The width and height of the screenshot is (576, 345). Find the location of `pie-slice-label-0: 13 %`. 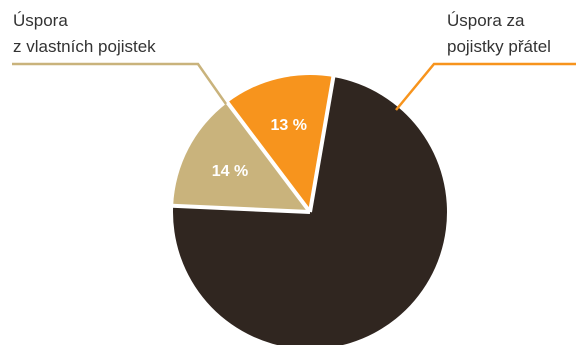

pie-slice-label-0: 13 % is located at coordinates (288, 125).